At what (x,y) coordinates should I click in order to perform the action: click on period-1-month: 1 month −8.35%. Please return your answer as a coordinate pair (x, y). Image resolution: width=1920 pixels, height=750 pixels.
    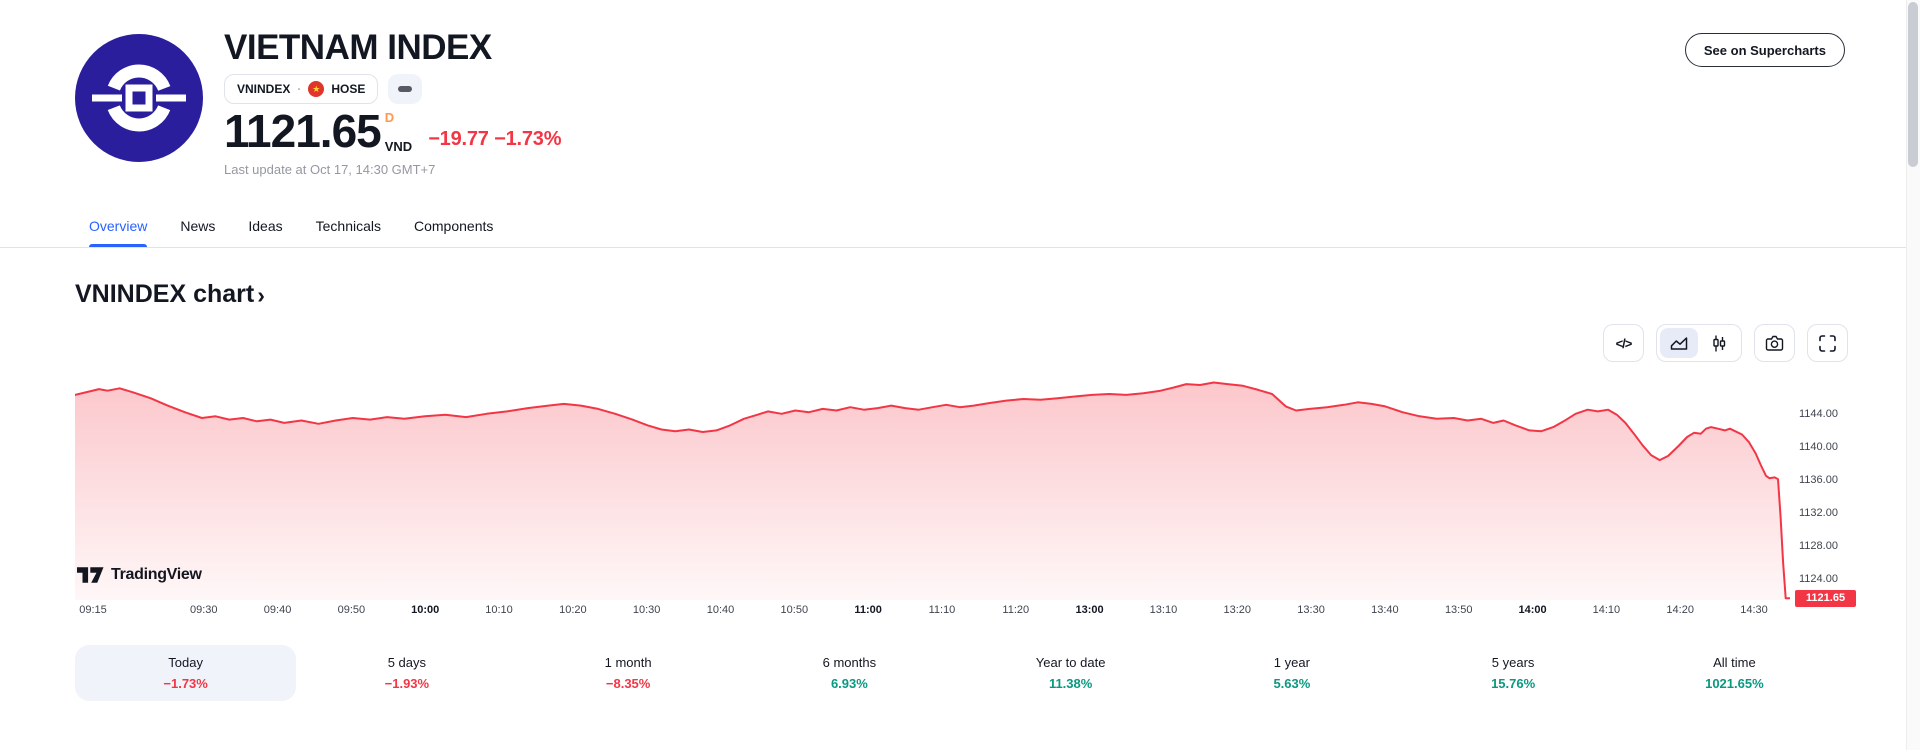
    Looking at the image, I should click on (628, 673).